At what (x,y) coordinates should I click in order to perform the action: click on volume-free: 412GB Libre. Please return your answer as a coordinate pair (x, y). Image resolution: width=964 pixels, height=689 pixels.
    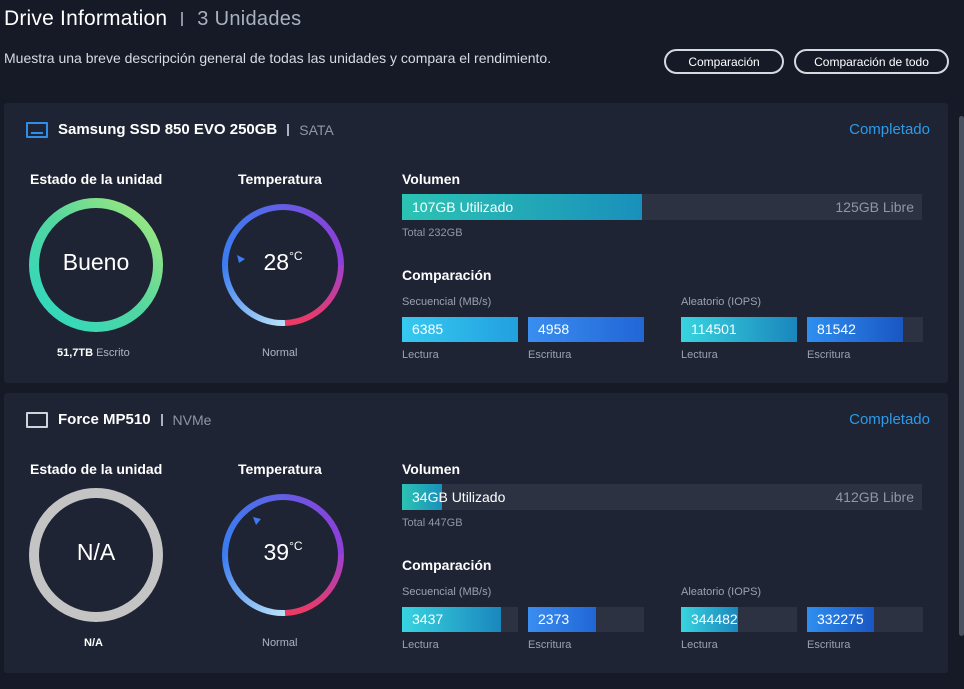
    Looking at the image, I should click on (874, 497).